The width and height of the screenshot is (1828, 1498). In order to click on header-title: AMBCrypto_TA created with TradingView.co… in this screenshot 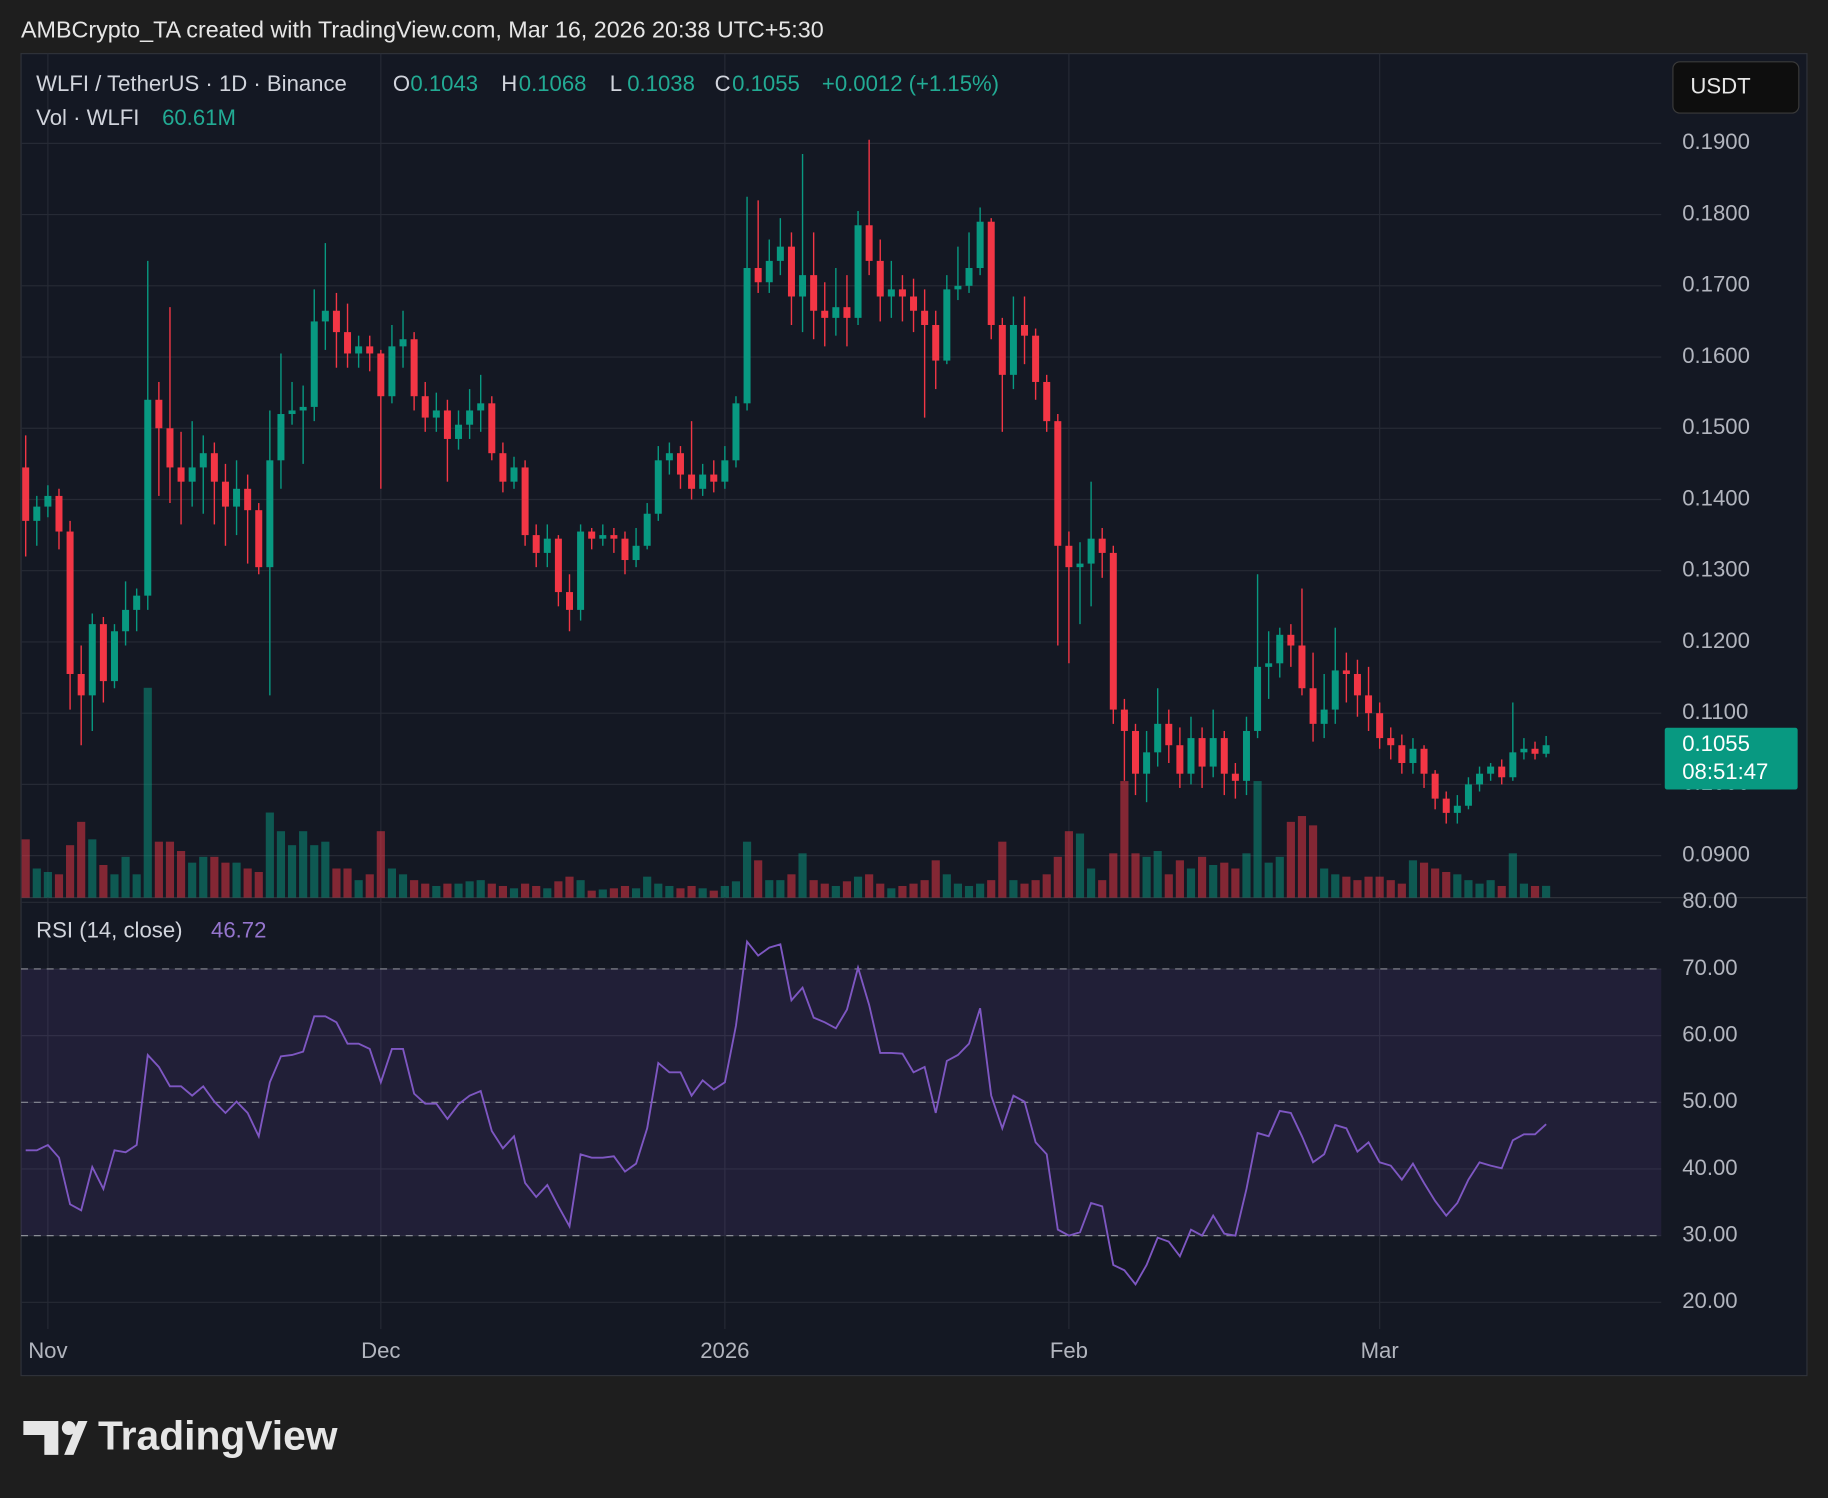, I will do `click(422, 30)`.